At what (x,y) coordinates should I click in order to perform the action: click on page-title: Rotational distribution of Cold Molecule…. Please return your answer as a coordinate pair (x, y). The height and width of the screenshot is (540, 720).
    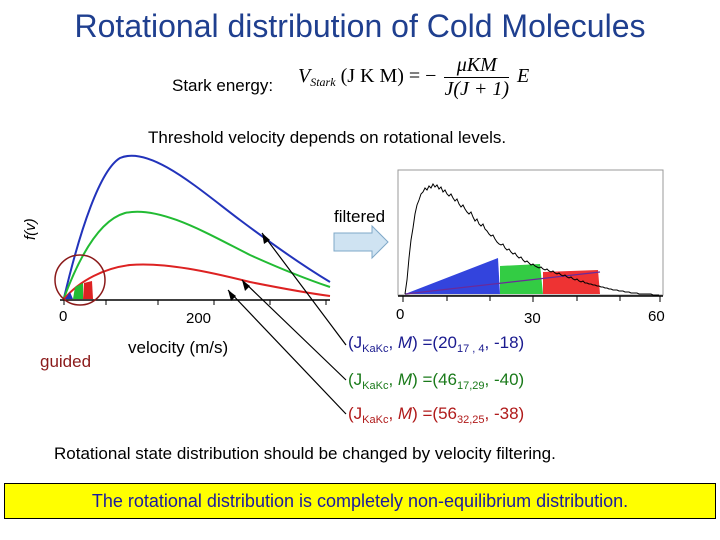
    Looking at the image, I should click on (360, 26).